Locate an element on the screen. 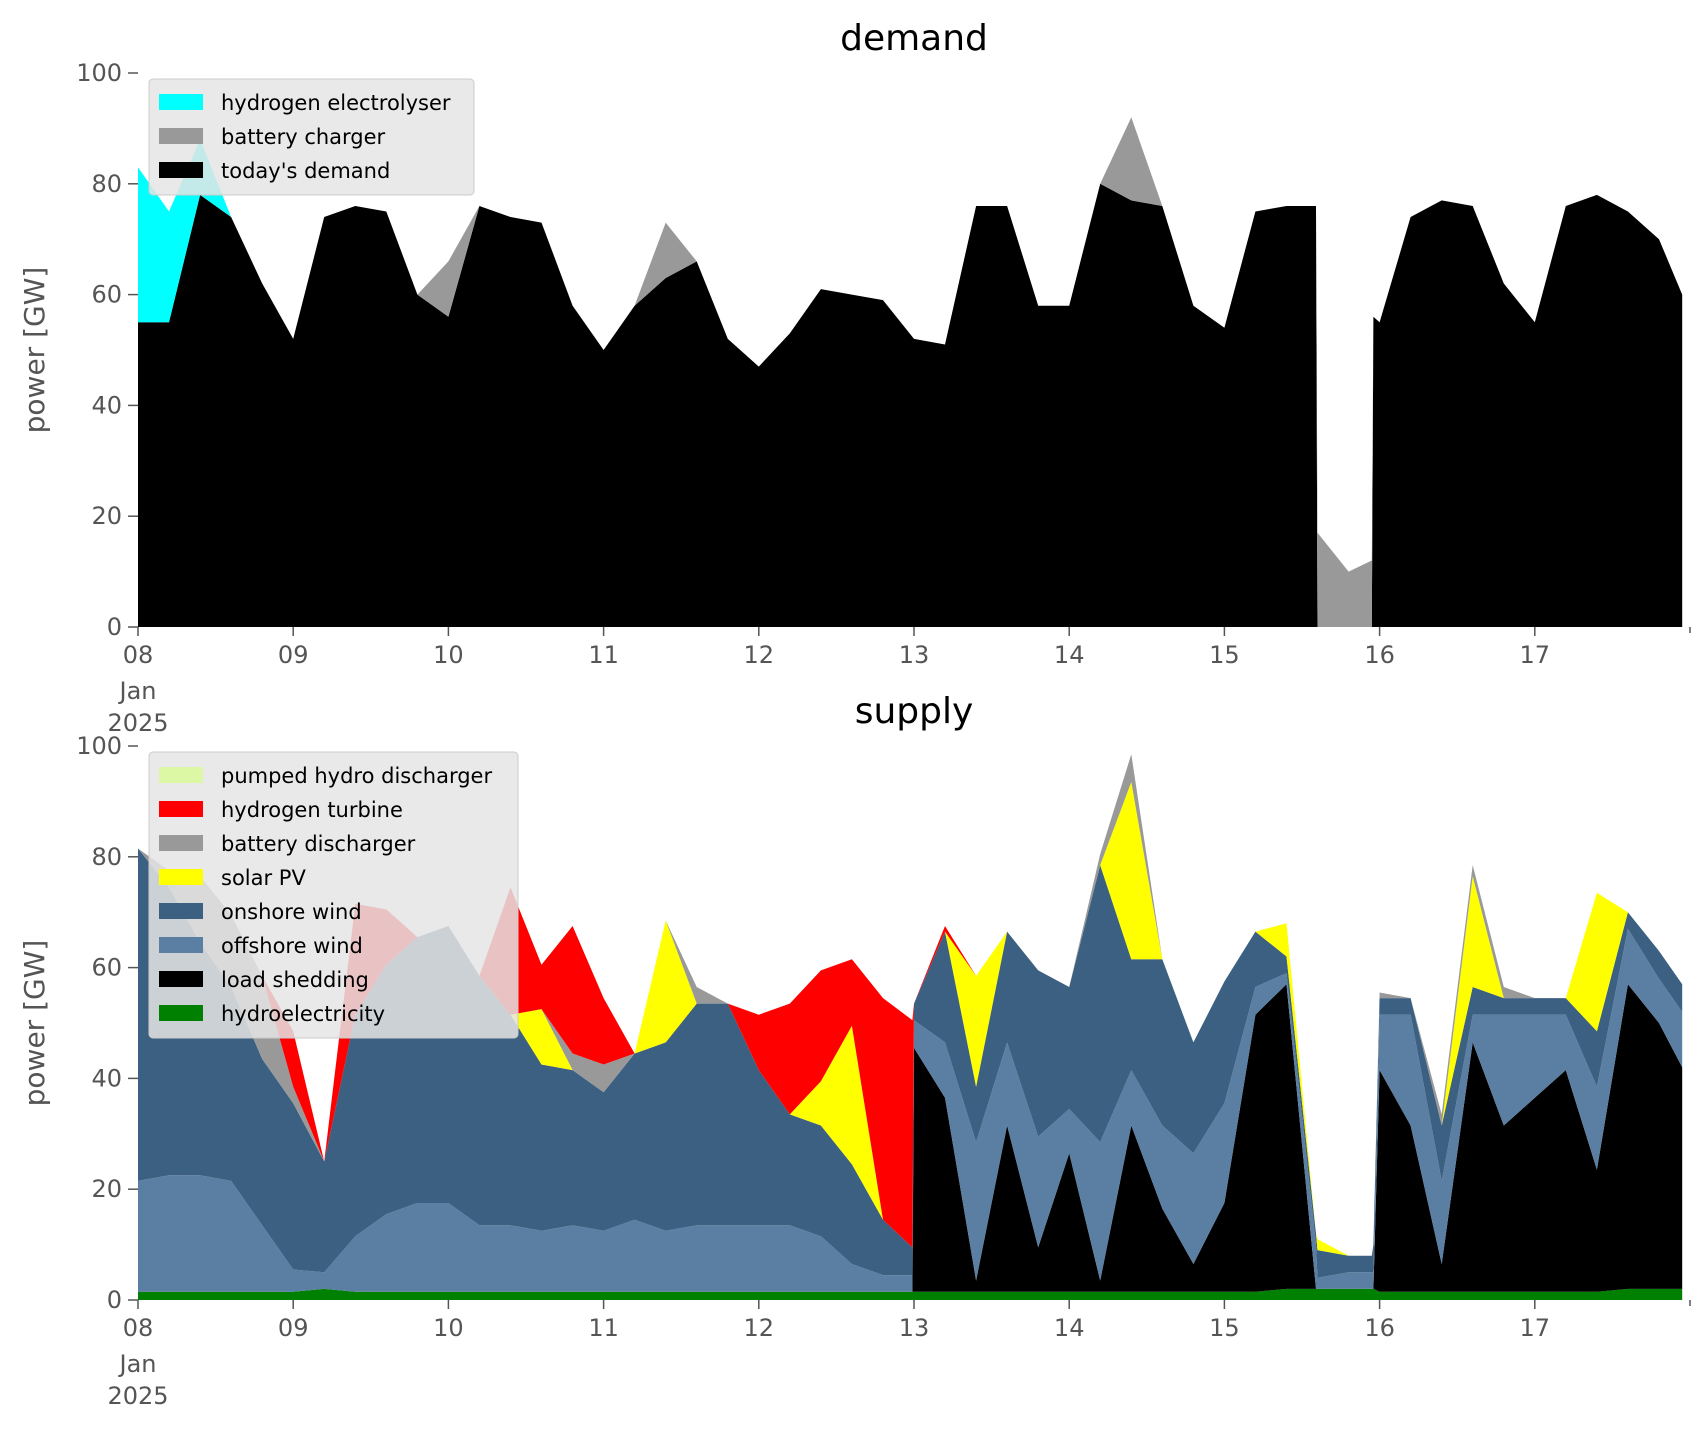  legend-swatch-onshore-wind is located at coordinates (181, 911).